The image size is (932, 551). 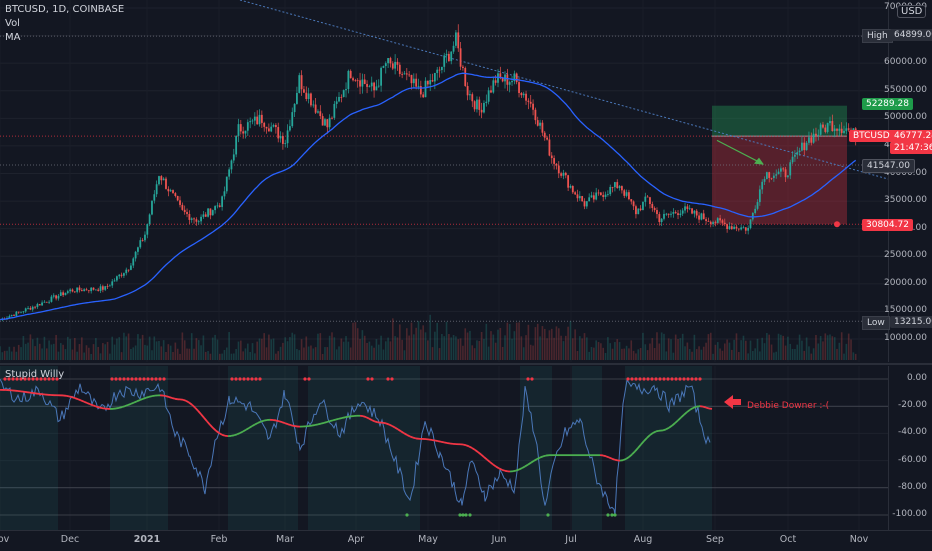 I want to click on annotation-text: Debbie Downer :-(, so click(x=788, y=406).